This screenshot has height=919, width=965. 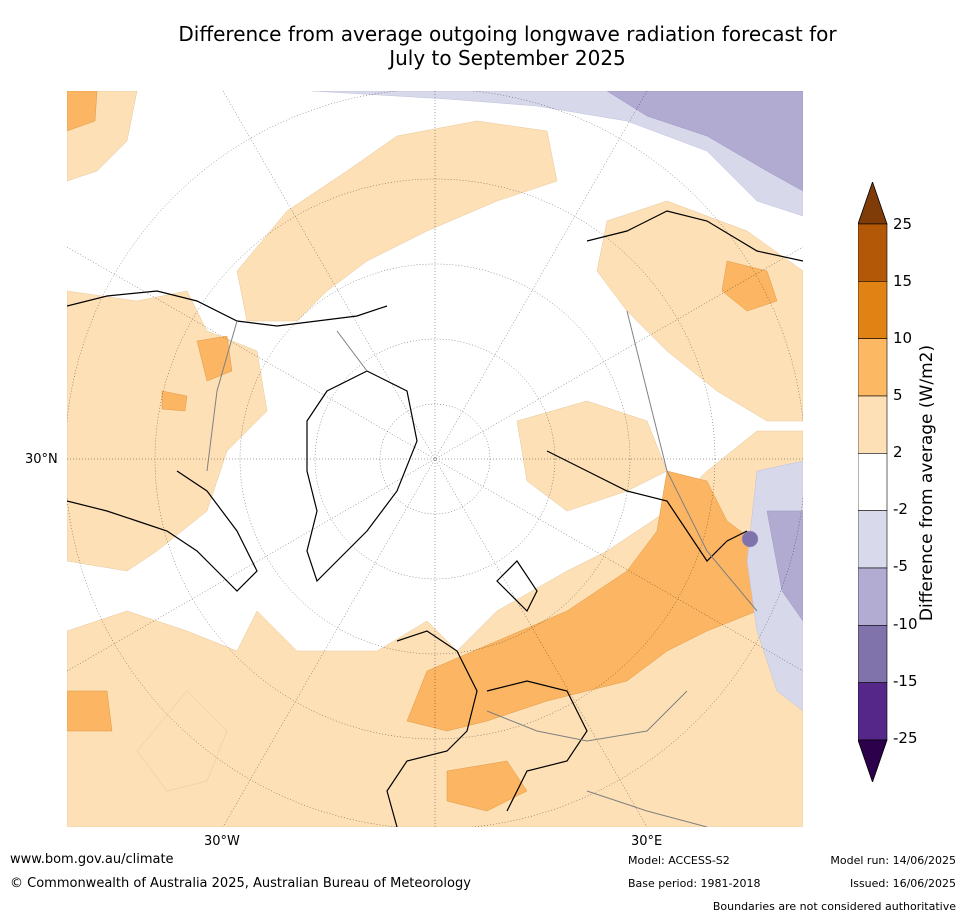 I want to click on footer-url: www.bom.gov.au/climate, so click(x=92, y=859).